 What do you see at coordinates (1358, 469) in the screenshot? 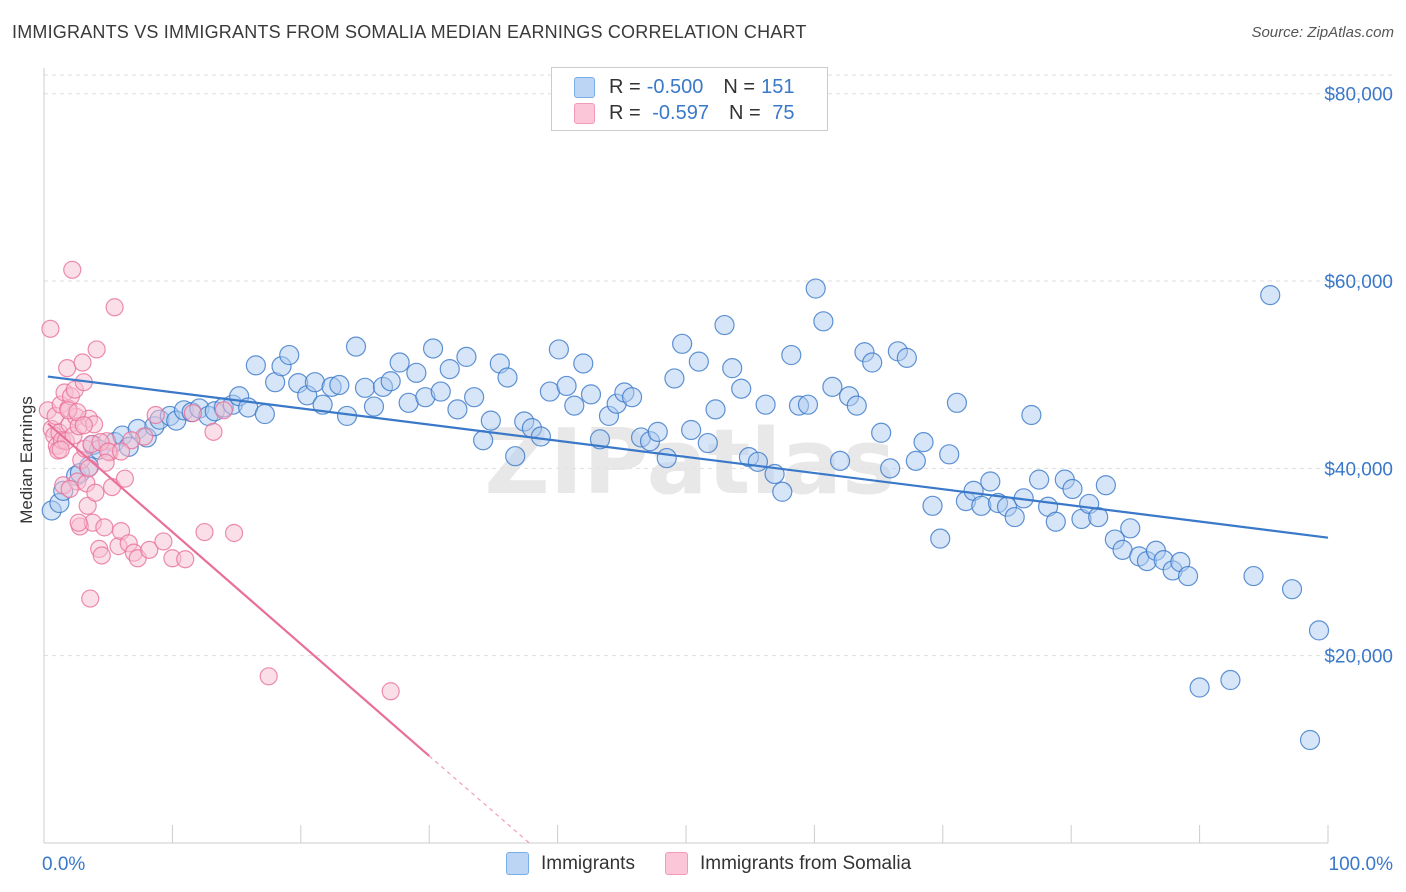
I see `y-tick-label-1: $40,000` at bounding box center [1358, 469].